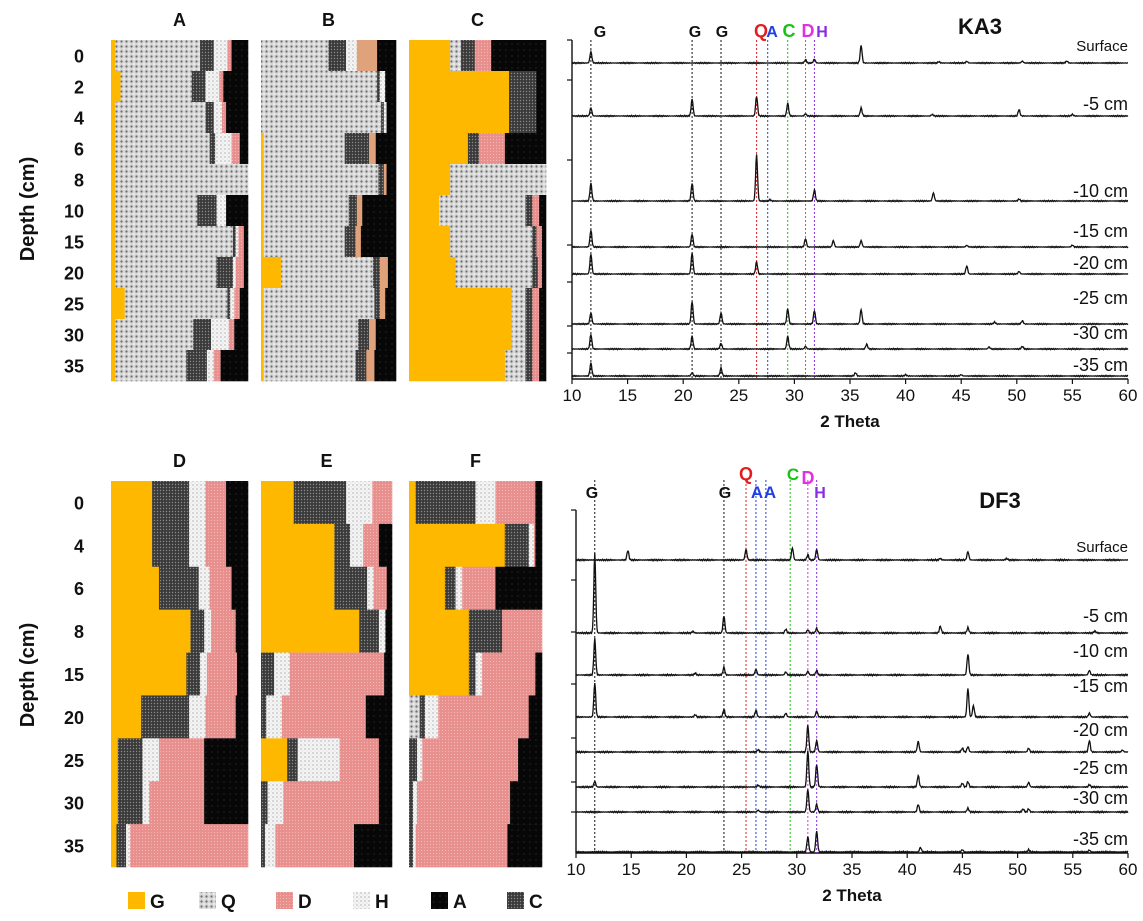  Describe the element at coordinates (305, 902) in the screenshot. I see `legend-label: D` at that location.